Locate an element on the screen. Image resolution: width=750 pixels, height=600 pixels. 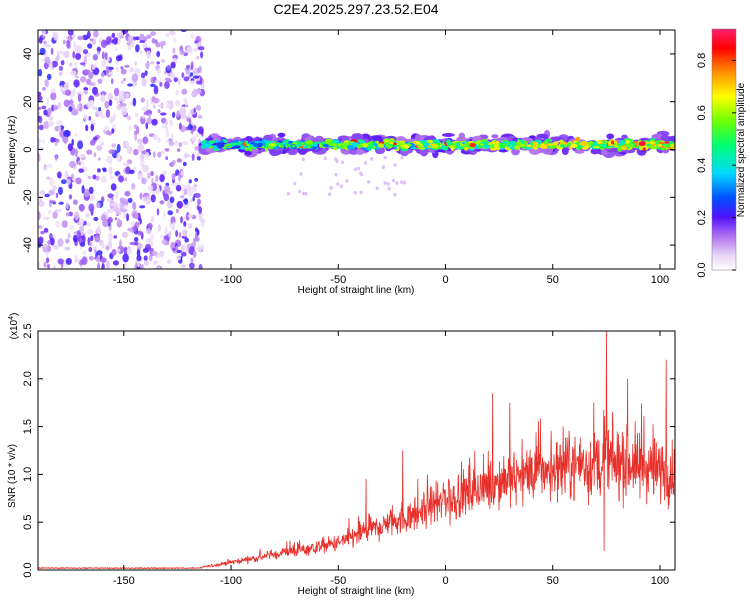
snr-y-scale: (x104) is located at coordinates (14, 326).